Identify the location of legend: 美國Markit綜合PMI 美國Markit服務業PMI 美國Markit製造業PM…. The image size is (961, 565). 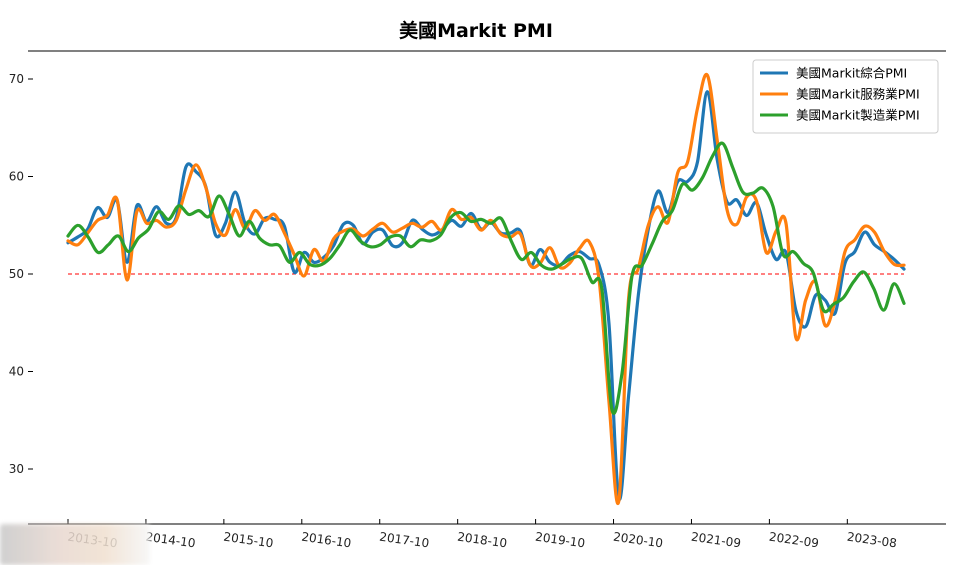
(845, 96).